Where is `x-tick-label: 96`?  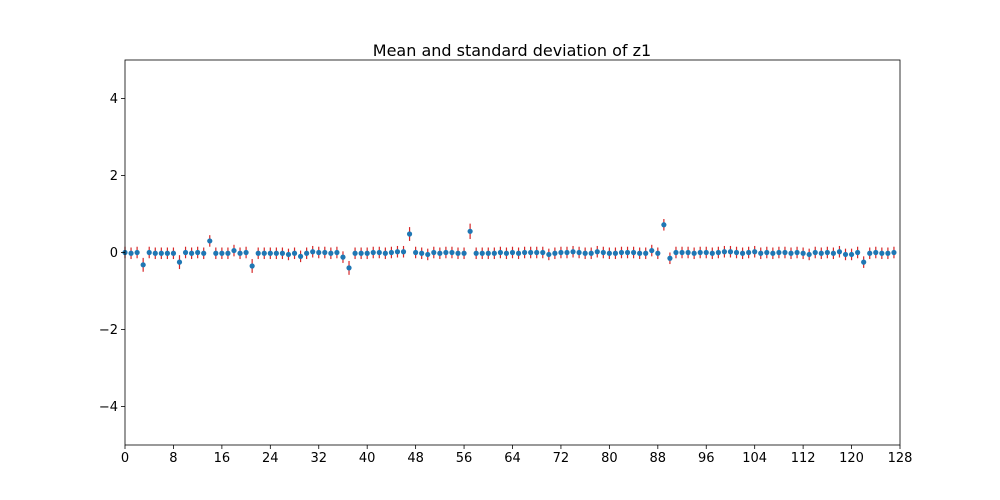 x-tick-label: 96 is located at coordinates (706, 458).